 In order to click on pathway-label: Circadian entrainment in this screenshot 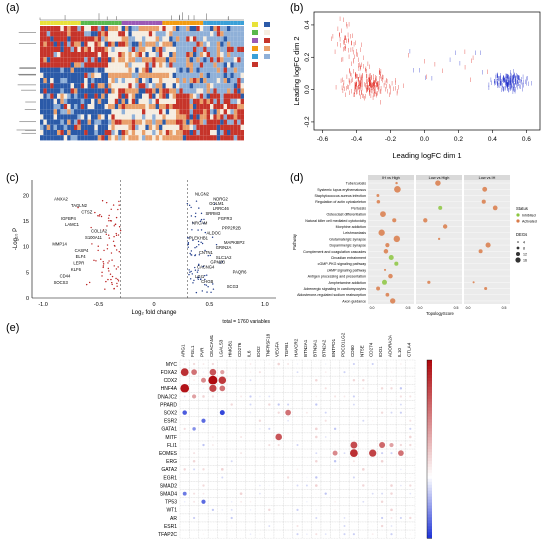, I will do `click(348, 258)`.